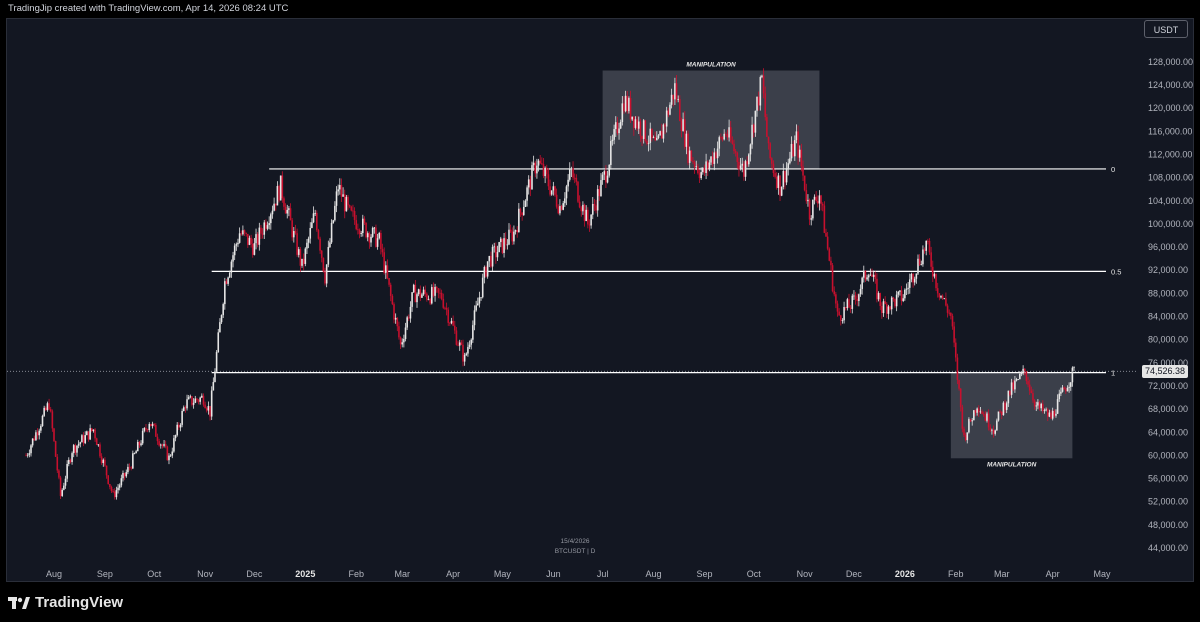 The width and height of the screenshot is (1200, 622). What do you see at coordinates (1170, 131) in the screenshot?
I see `y-axis-tick-label: 116,000.00` at bounding box center [1170, 131].